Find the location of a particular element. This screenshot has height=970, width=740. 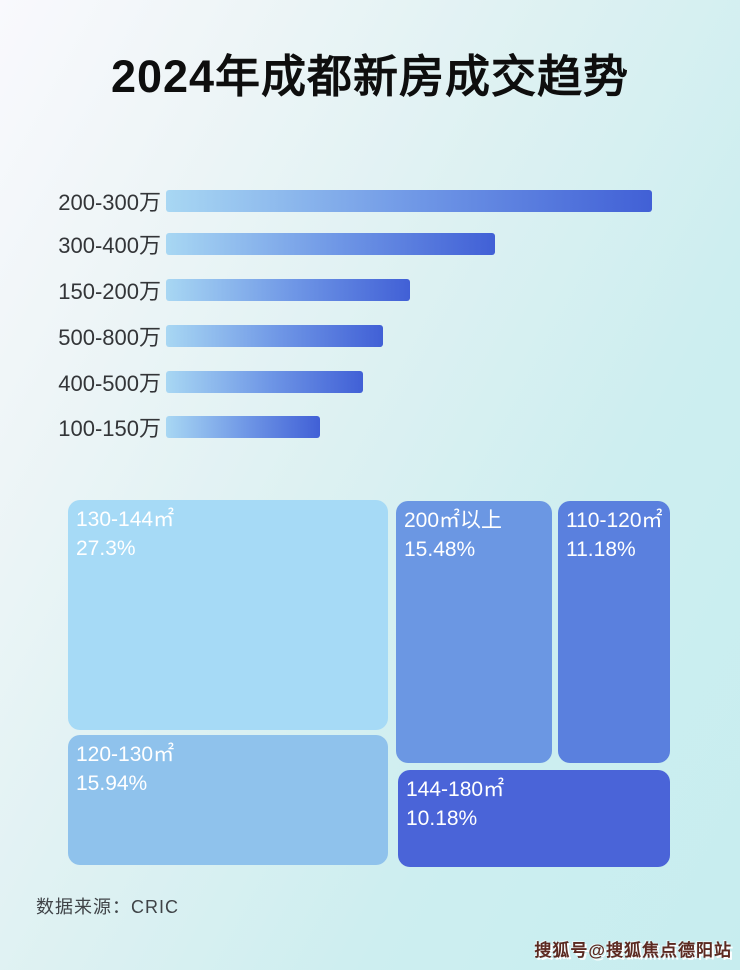

bar-row: 200-300万 is located at coordinates (370, 202).